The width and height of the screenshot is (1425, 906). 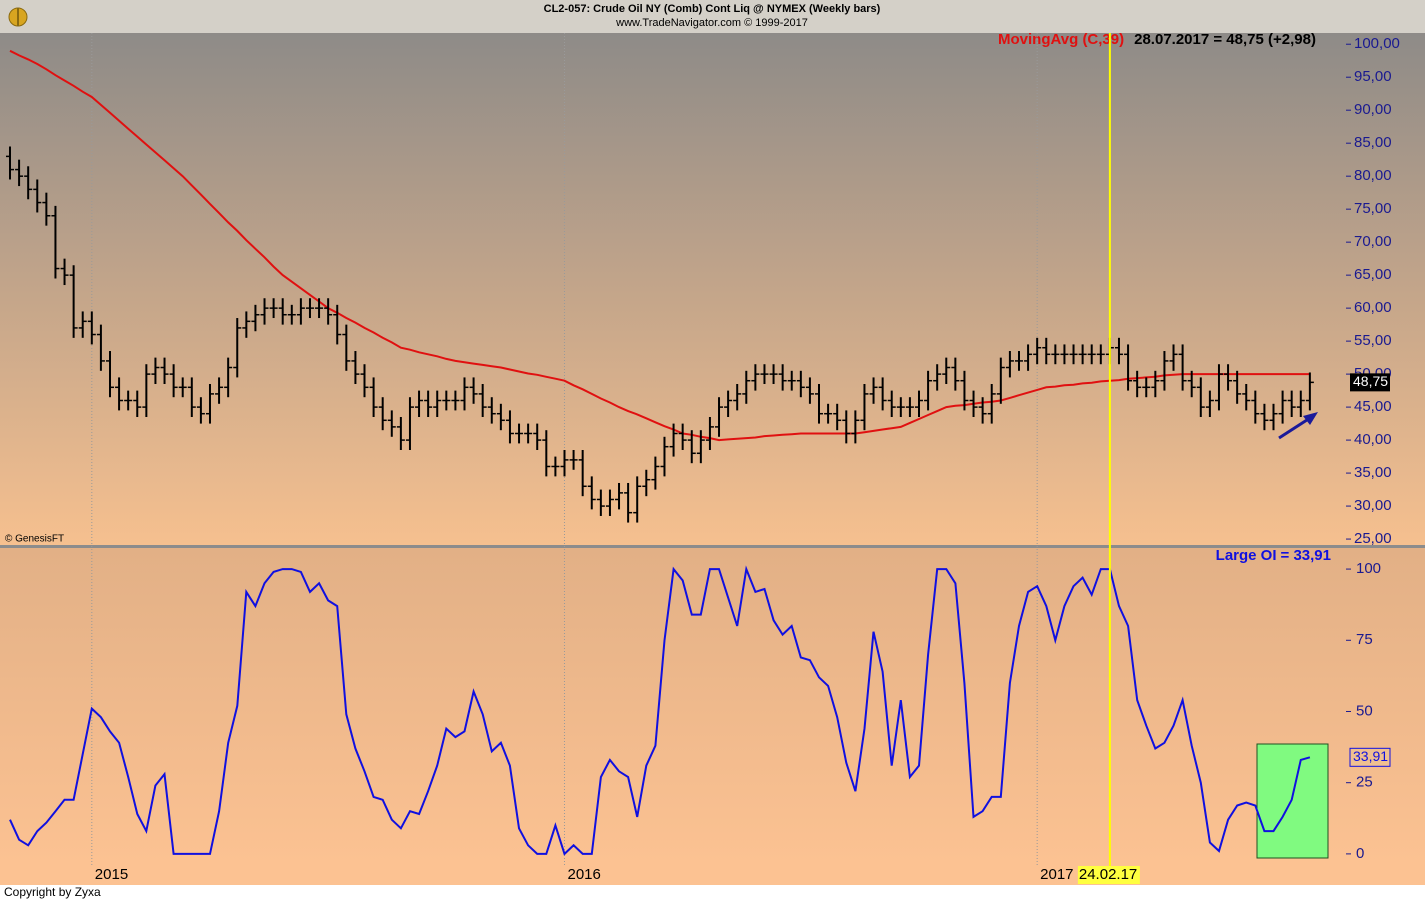 I want to click on x-tick-label: 2015, so click(x=111, y=874).